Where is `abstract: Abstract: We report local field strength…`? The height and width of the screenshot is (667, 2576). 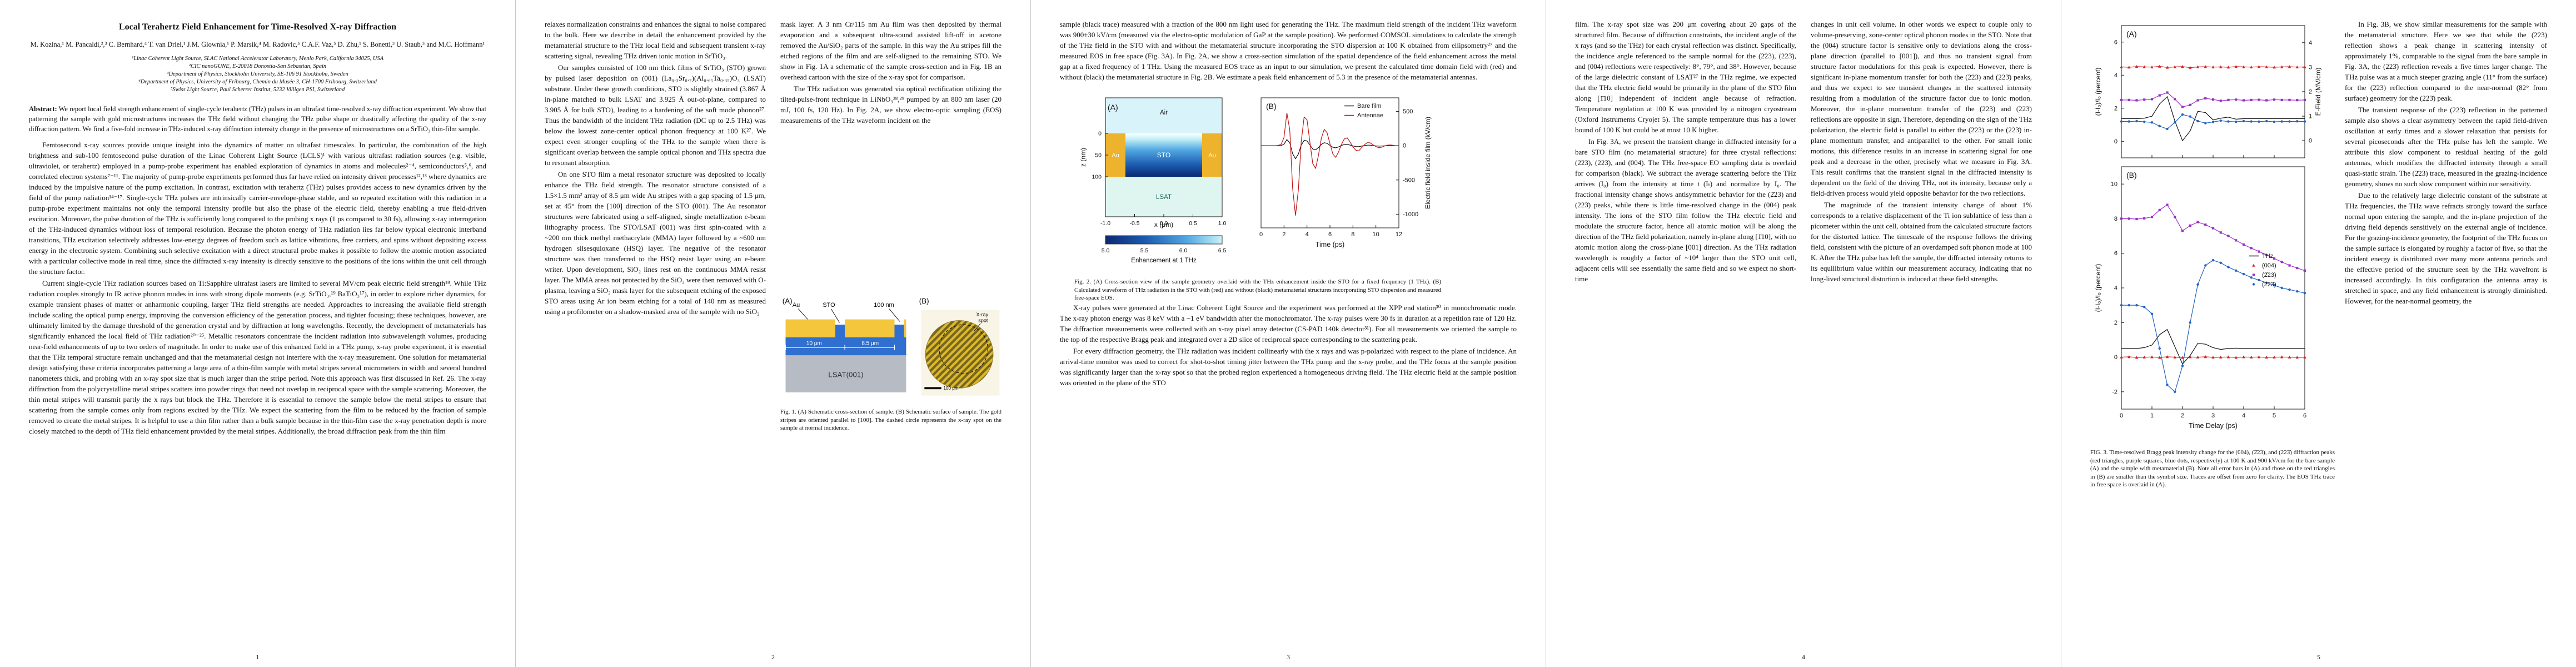 abstract: Abstract: We report local field strength… is located at coordinates (257, 119).